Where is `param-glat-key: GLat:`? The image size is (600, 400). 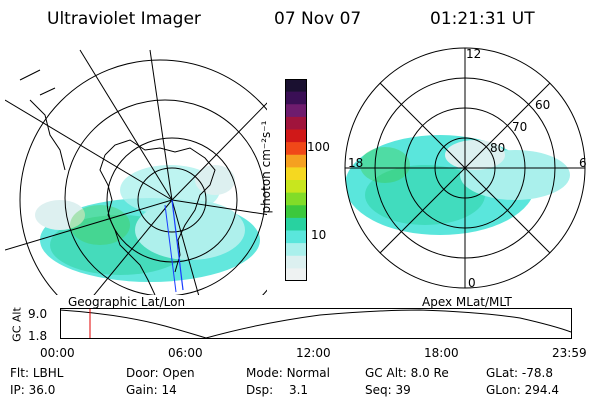
param-glat-key: GLat: is located at coordinates (502, 373).